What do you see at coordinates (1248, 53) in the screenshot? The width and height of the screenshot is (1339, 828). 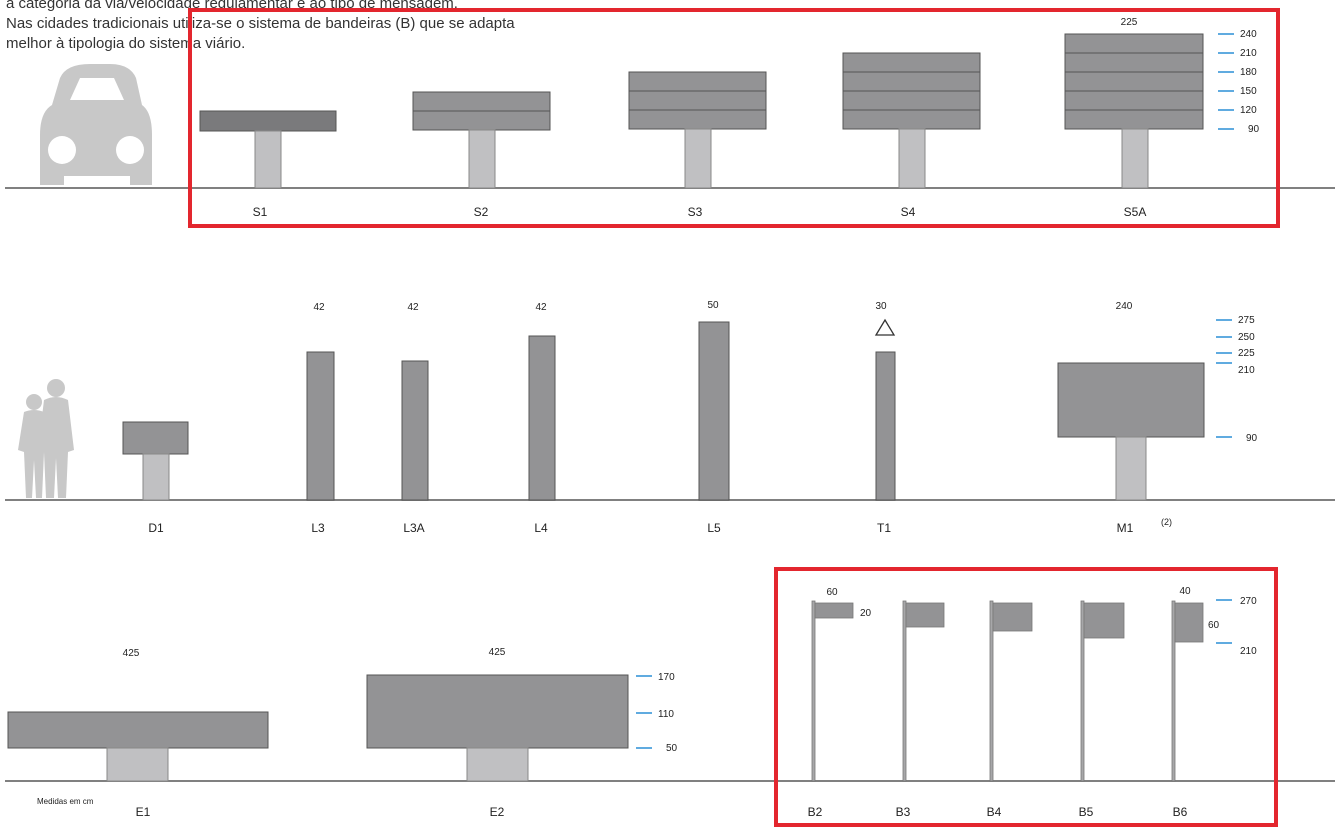 I see `scale-row1-1: 210` at bounding box center [1248, 53].